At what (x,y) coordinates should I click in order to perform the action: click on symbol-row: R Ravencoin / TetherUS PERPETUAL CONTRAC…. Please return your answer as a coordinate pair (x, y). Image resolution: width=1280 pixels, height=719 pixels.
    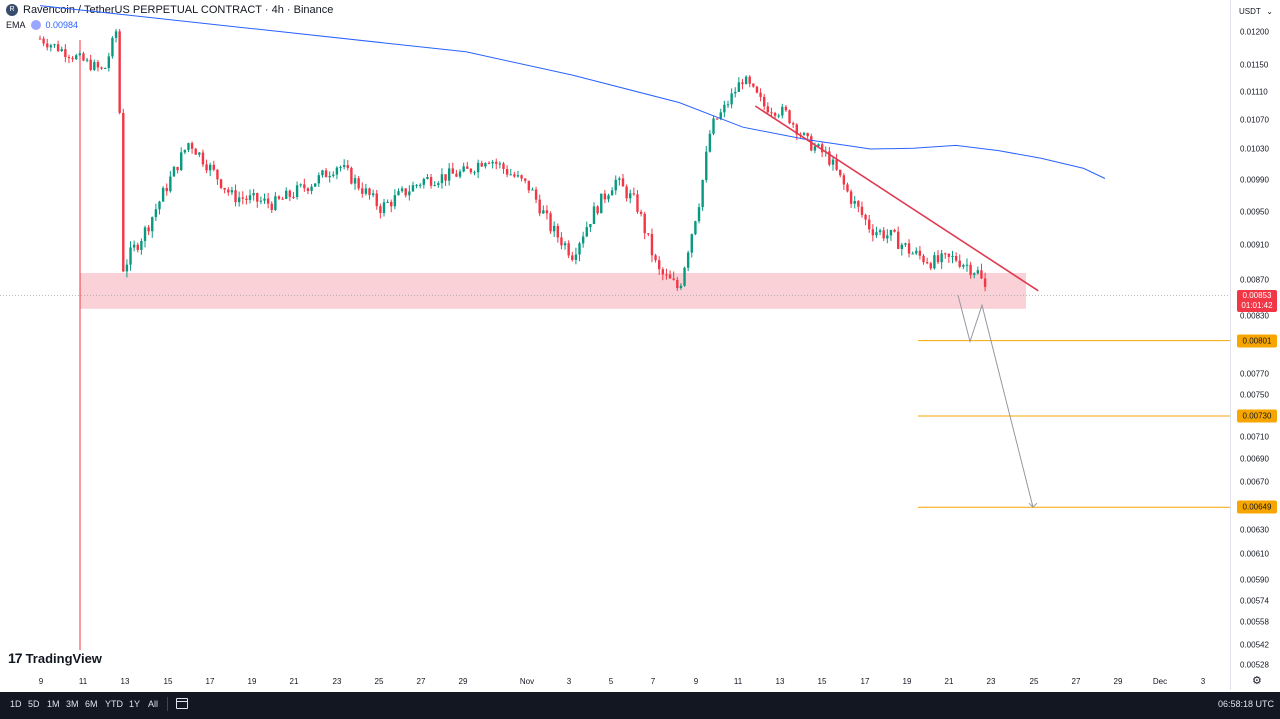
    Looking at the image, I should click on (169, 10).